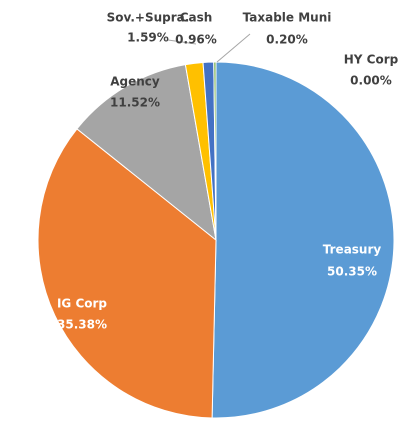 The image size is (412, 435). What do you see at coordinates (352, 250) in the screenshot?
I see `slice-label: Treasury` at bounding box center [352, 250].